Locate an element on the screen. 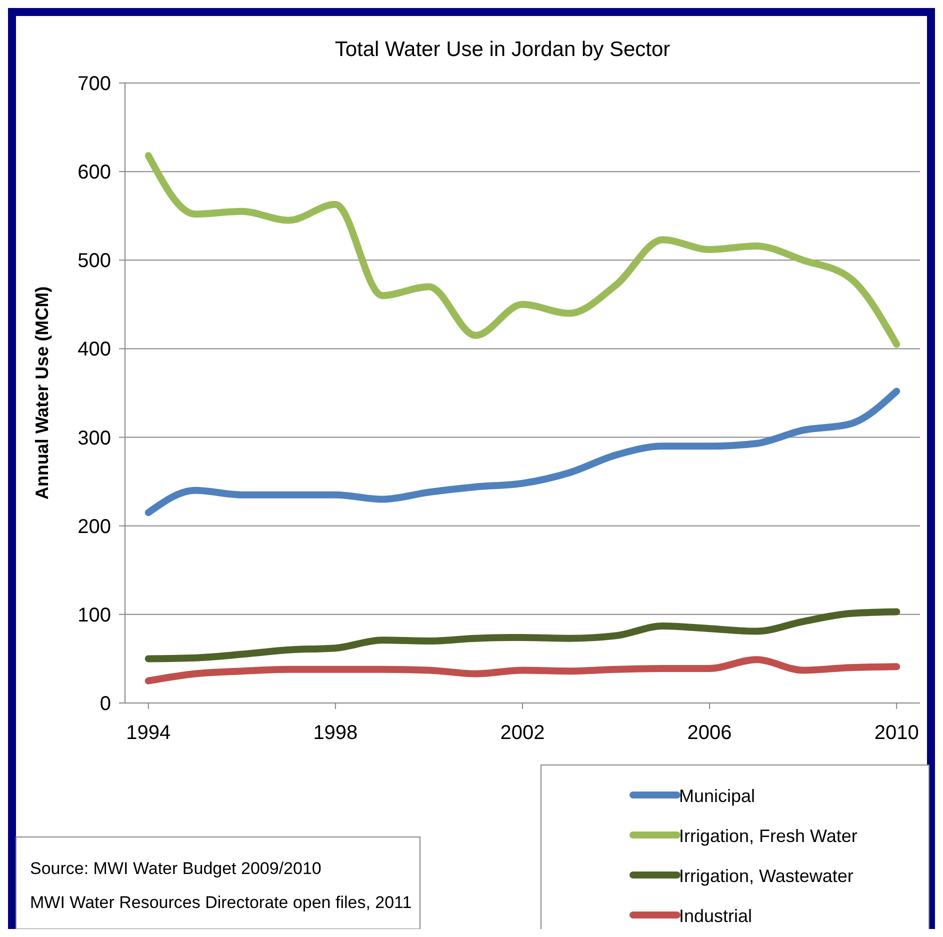  x-tick-label: 1994 is located at coordinates (148, 733).